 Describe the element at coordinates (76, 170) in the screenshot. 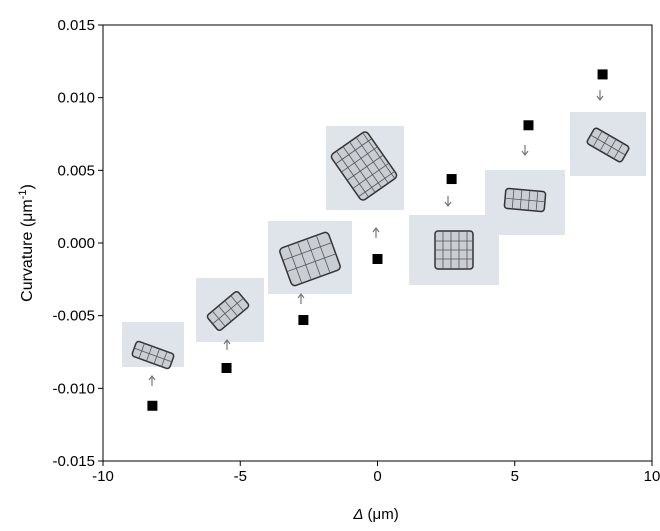

I see `y-tick-label: 0.005` at that location.